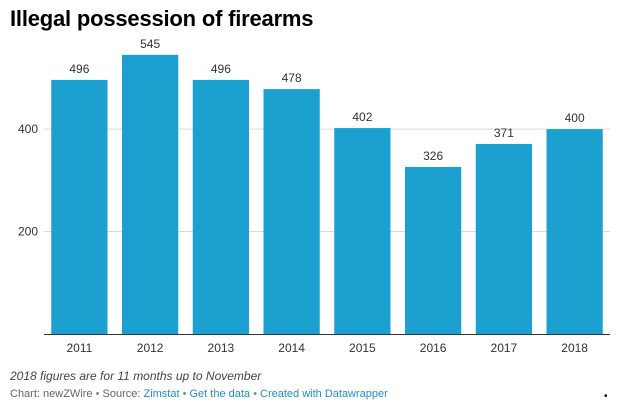 This screenshot has width=619, height=404. Describe the element at coordinates (291, 211) in the screenshot. I see `bar-2014` at that location.